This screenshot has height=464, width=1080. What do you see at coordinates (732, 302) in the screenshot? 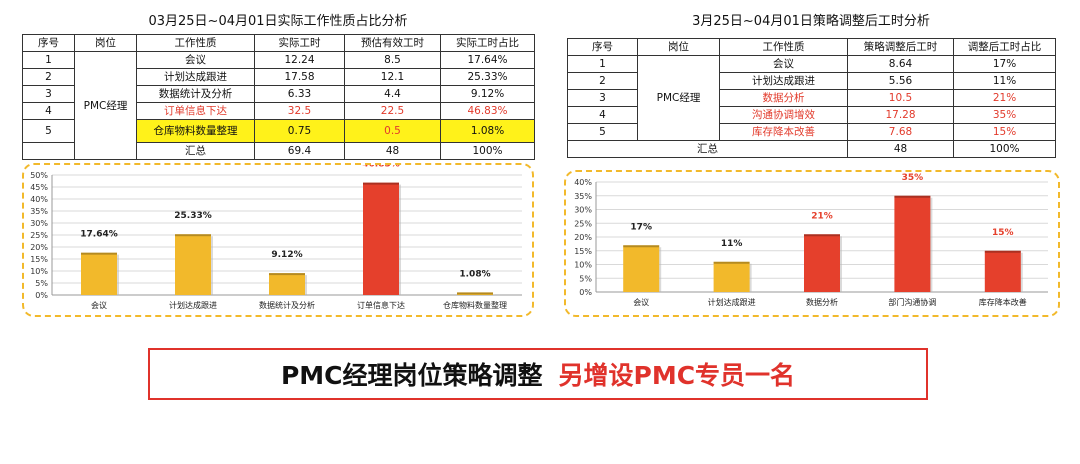
I see `category-label: 计划达成跟进` at bounding box center [732, 302].